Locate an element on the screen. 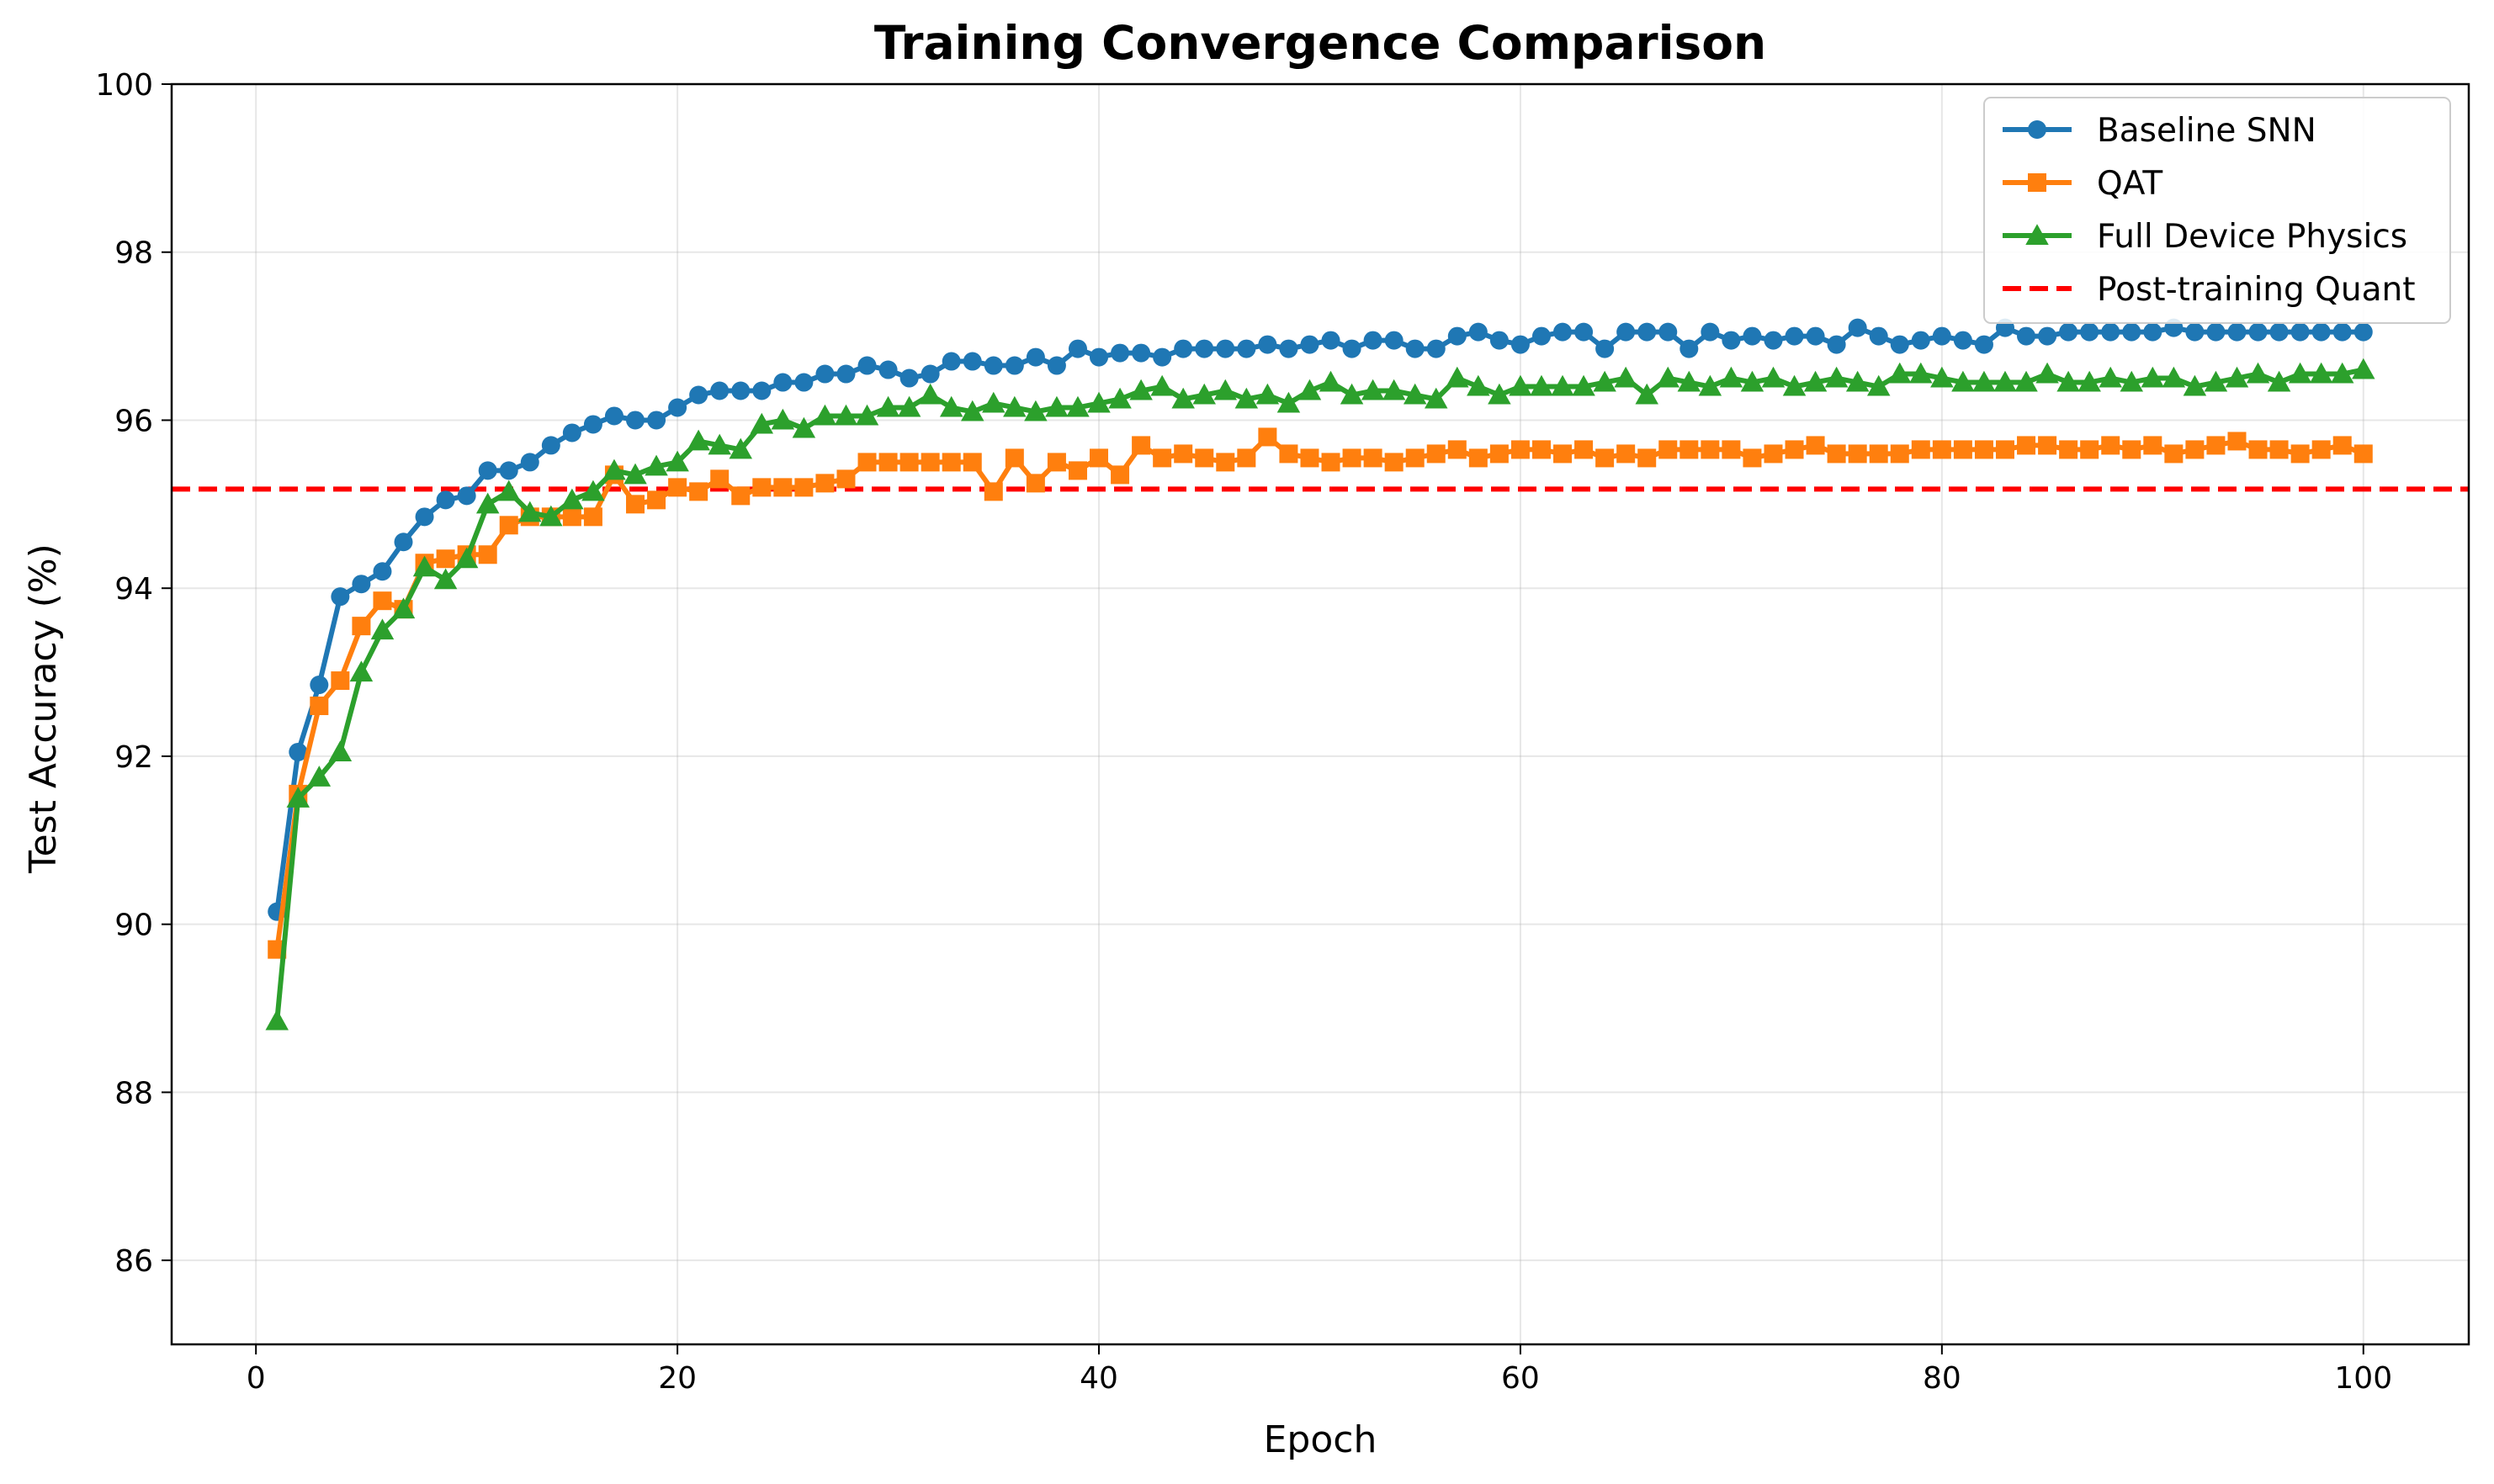 This screenshot has width=2494, height=1484. y-tick-label: 88 is located at coordinates (134, 1093).